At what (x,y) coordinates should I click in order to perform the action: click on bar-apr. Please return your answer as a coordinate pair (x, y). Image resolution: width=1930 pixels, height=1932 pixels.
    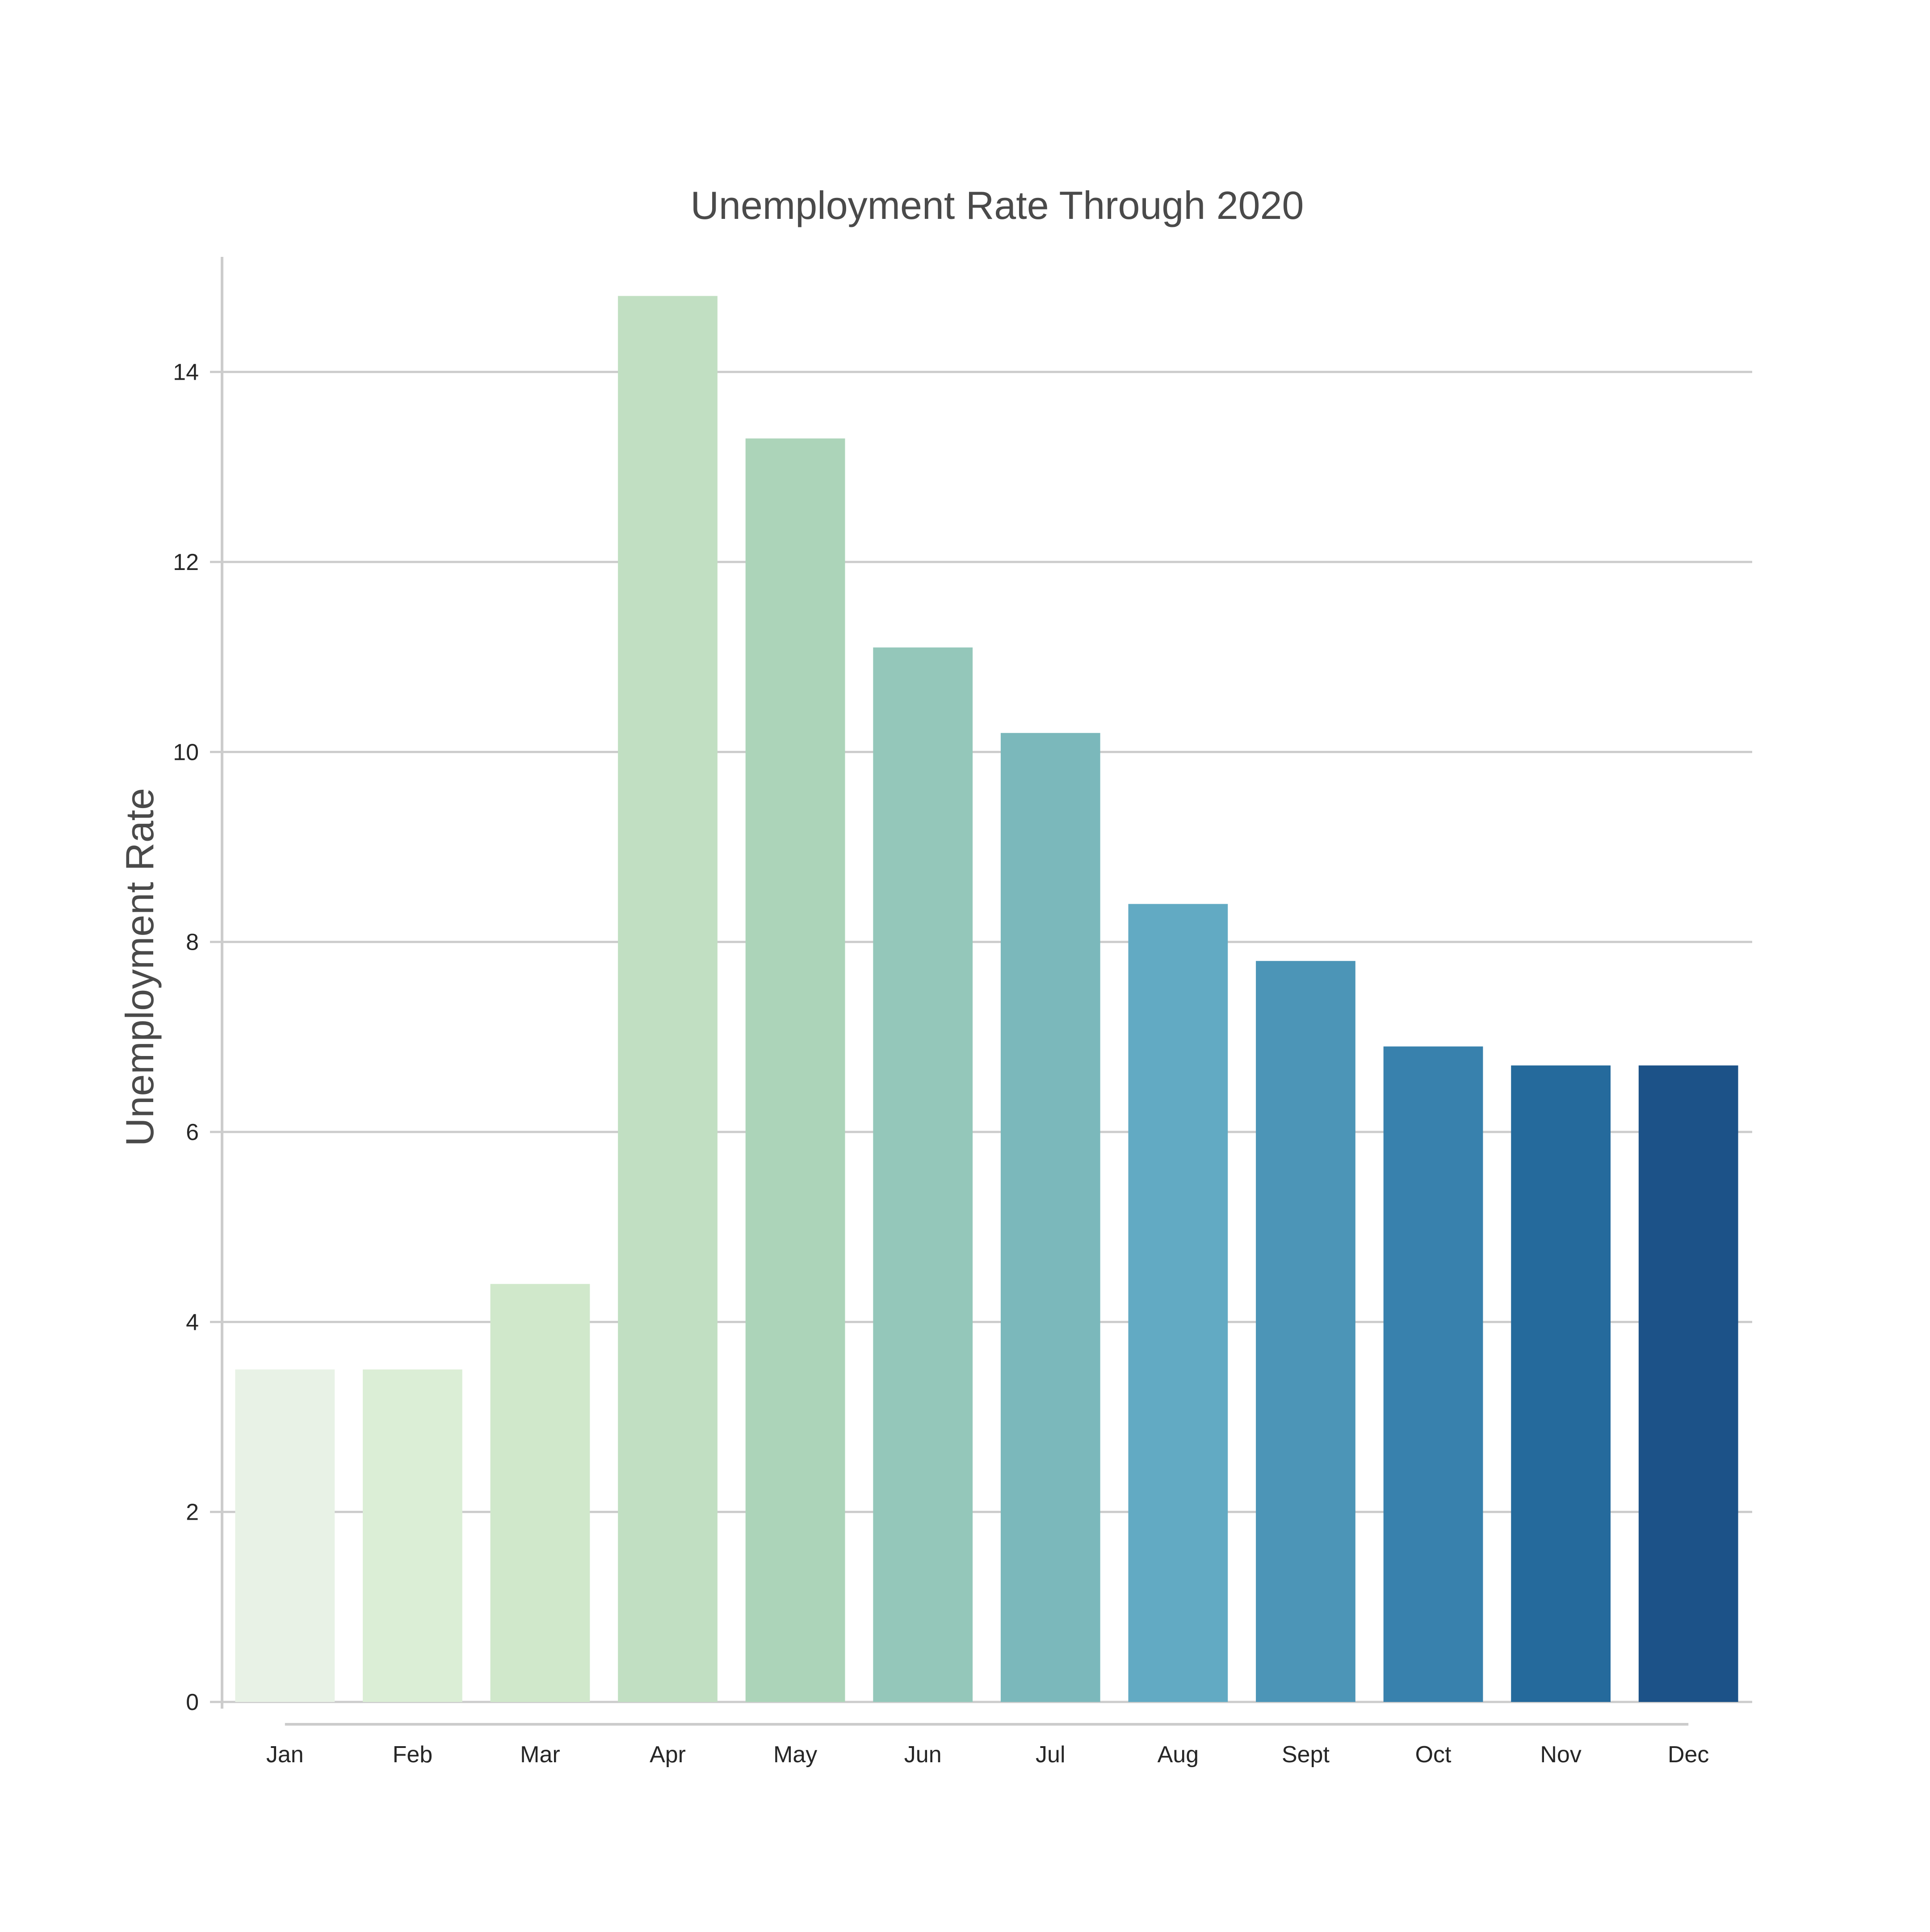
    Looking at the image, I should click on (667, 999).